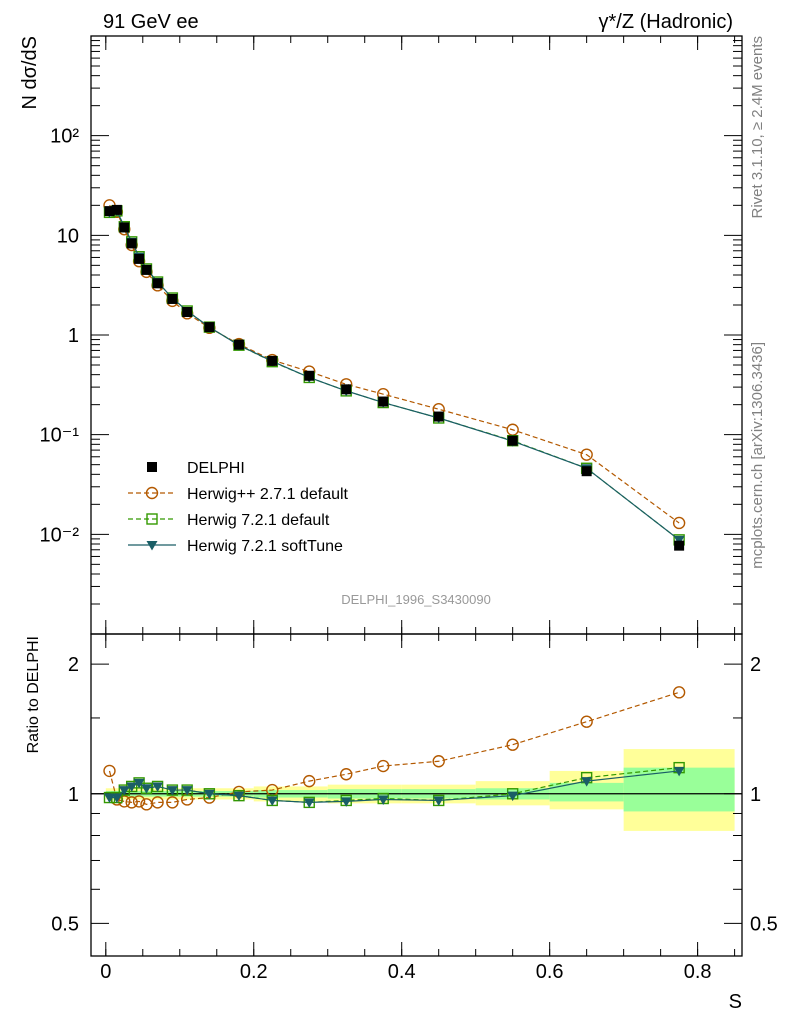  I want to click on y-tick-label: 10⁻¹, so click(60, 436).